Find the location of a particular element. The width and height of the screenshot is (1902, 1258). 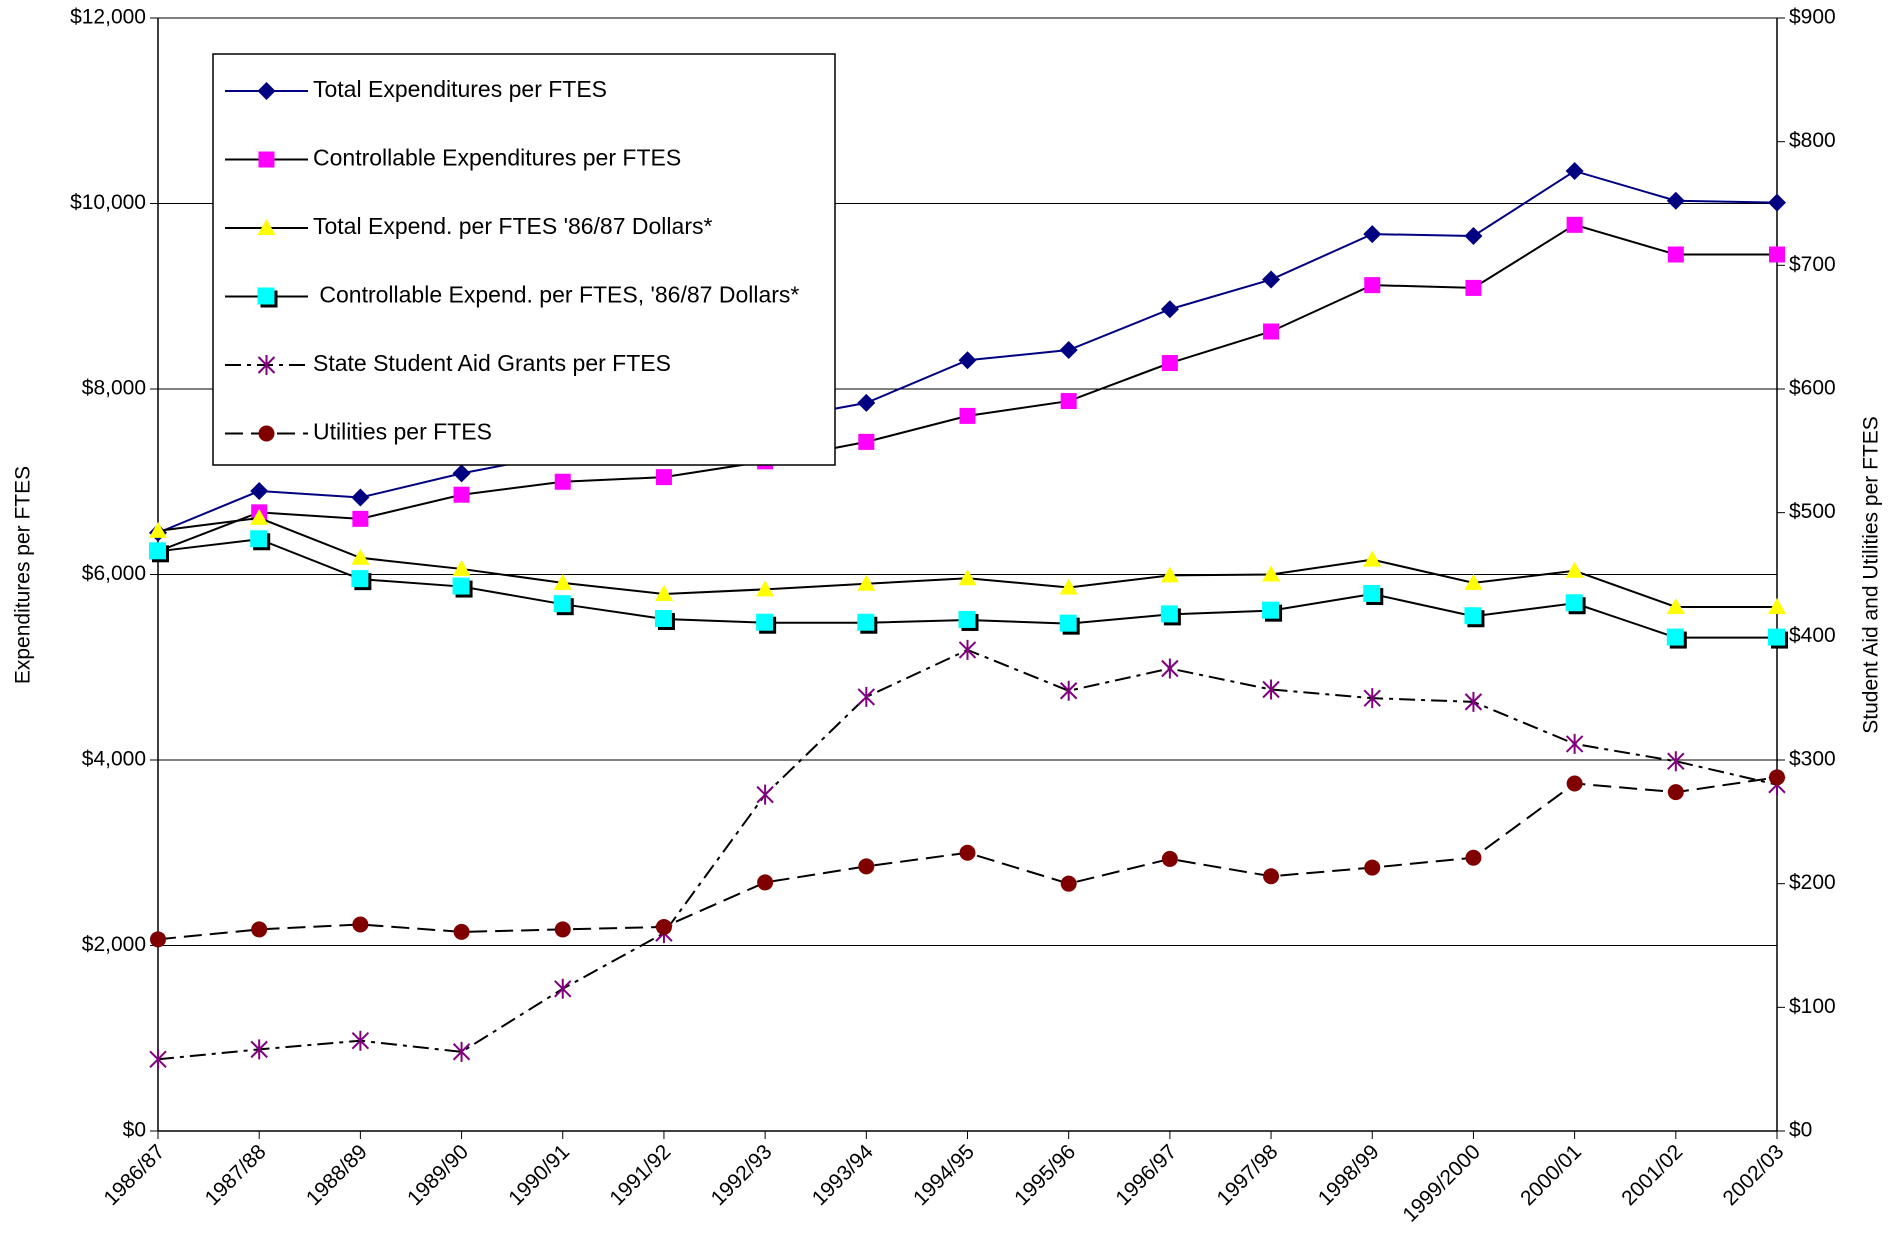

y2-tick-label: $700 is located at coordinates (1812, 264).